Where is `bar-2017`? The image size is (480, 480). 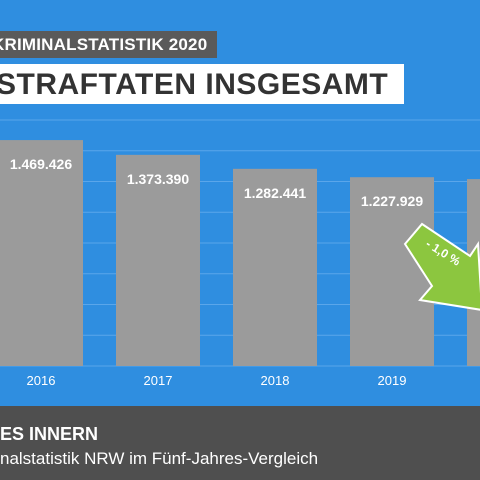 bar-2017 is located at coordinates (158, 260).